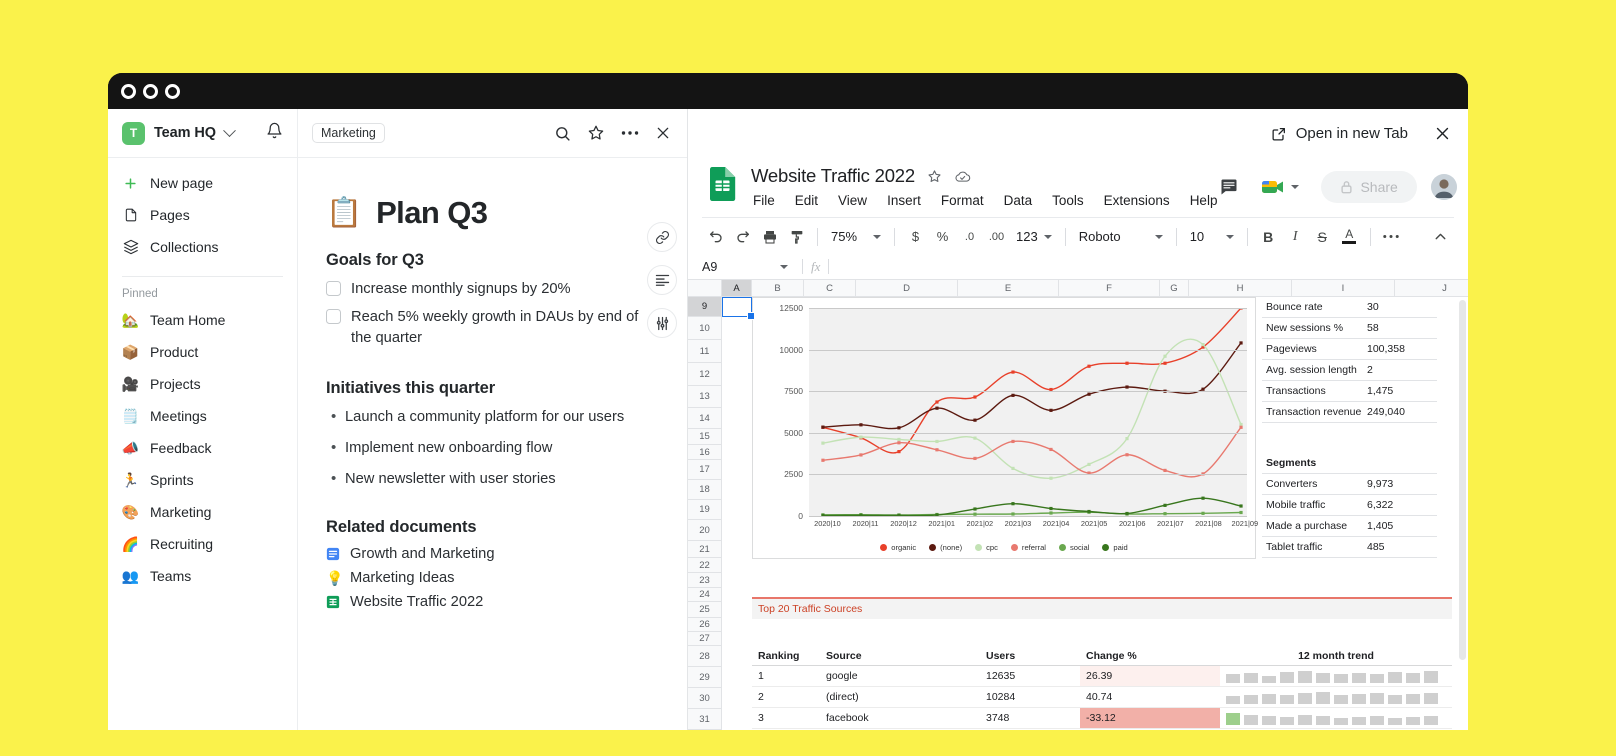  I want to click on cloud-saved-icon, so click(962, 176).